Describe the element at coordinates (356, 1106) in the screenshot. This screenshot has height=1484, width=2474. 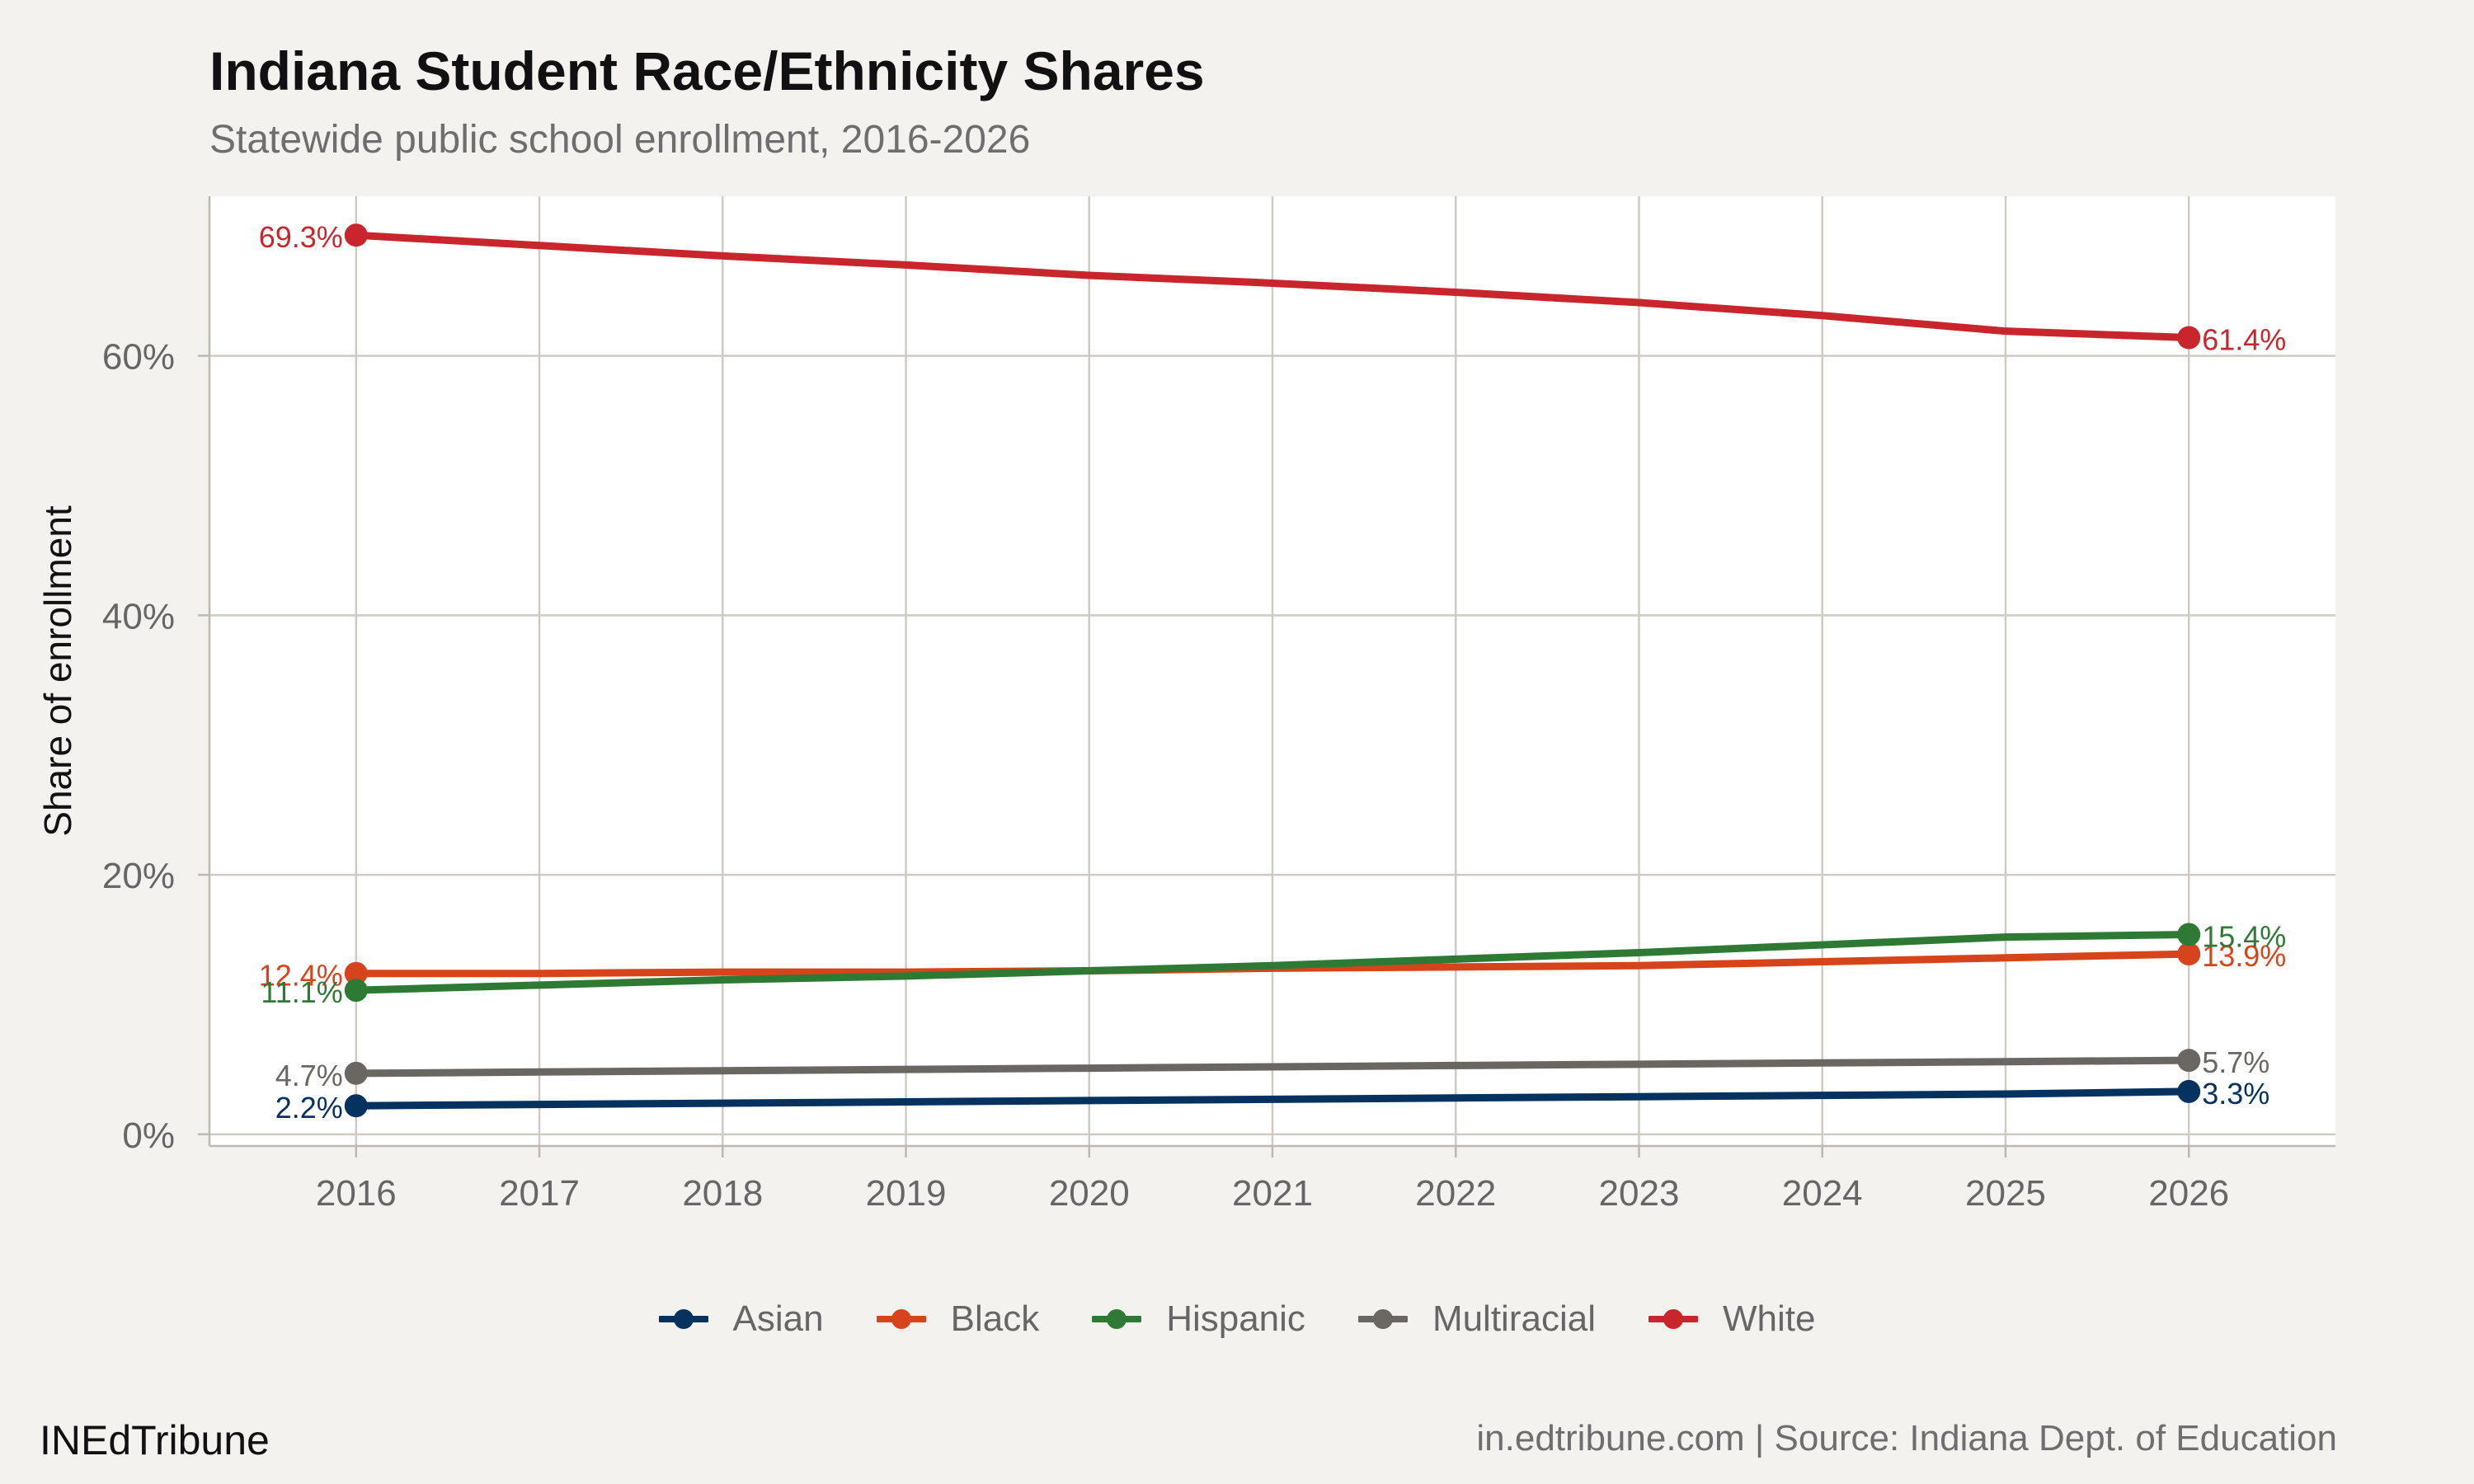
I see `point-asian-start` at that location.